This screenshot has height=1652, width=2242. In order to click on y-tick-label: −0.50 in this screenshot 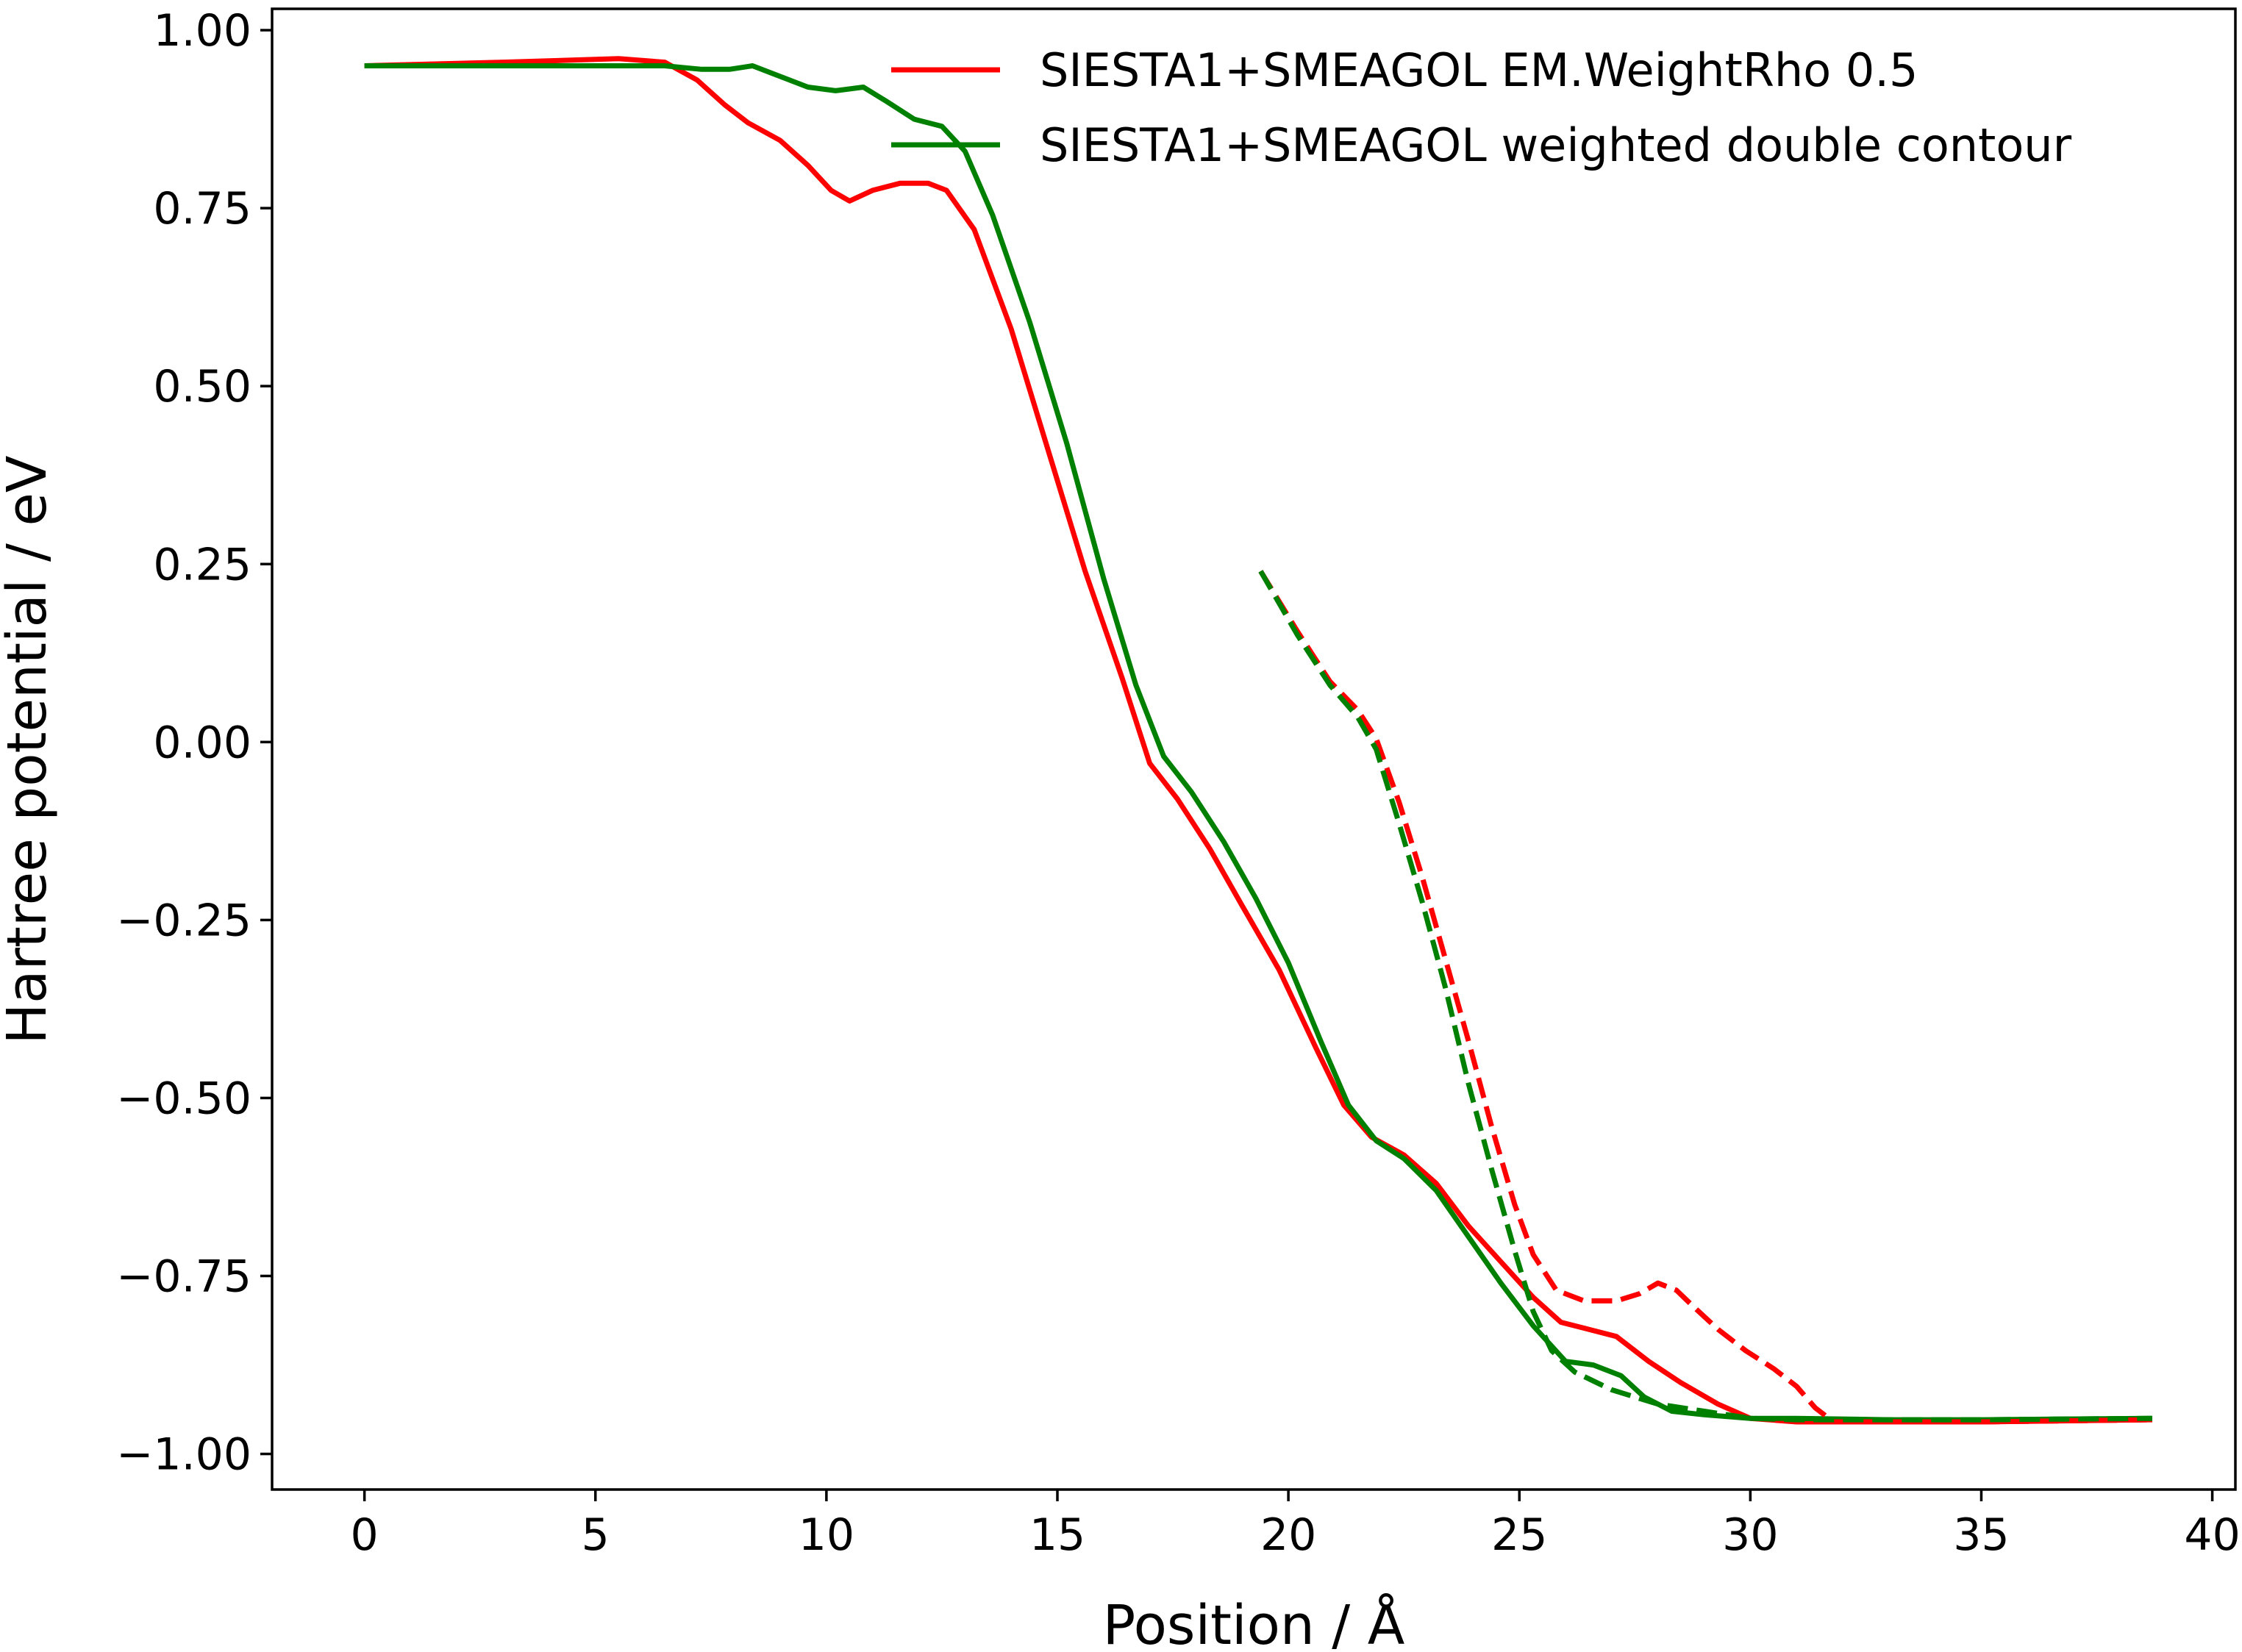, I will do `click(183, 1098)`.